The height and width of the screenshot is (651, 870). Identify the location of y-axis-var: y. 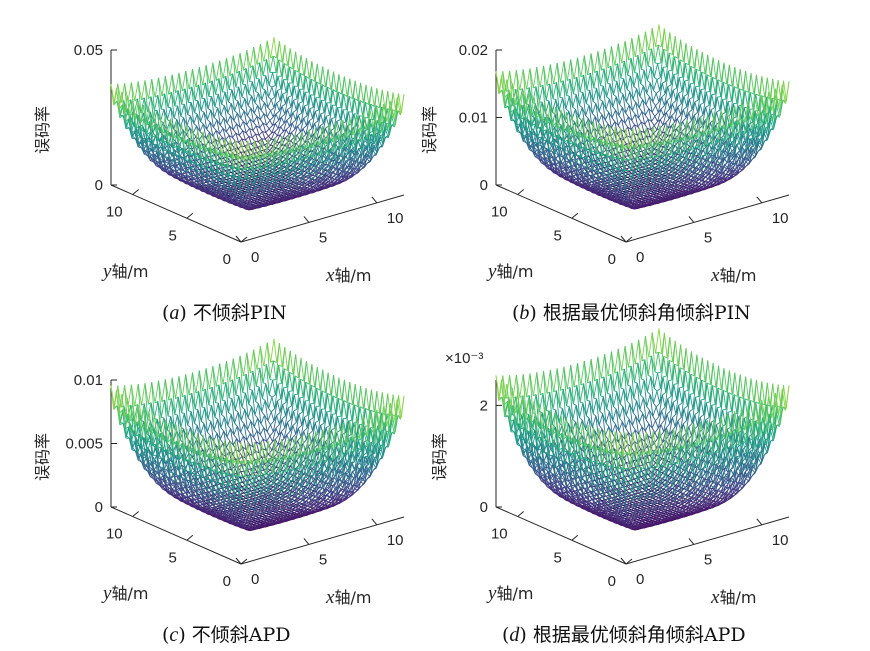
(106, 271).